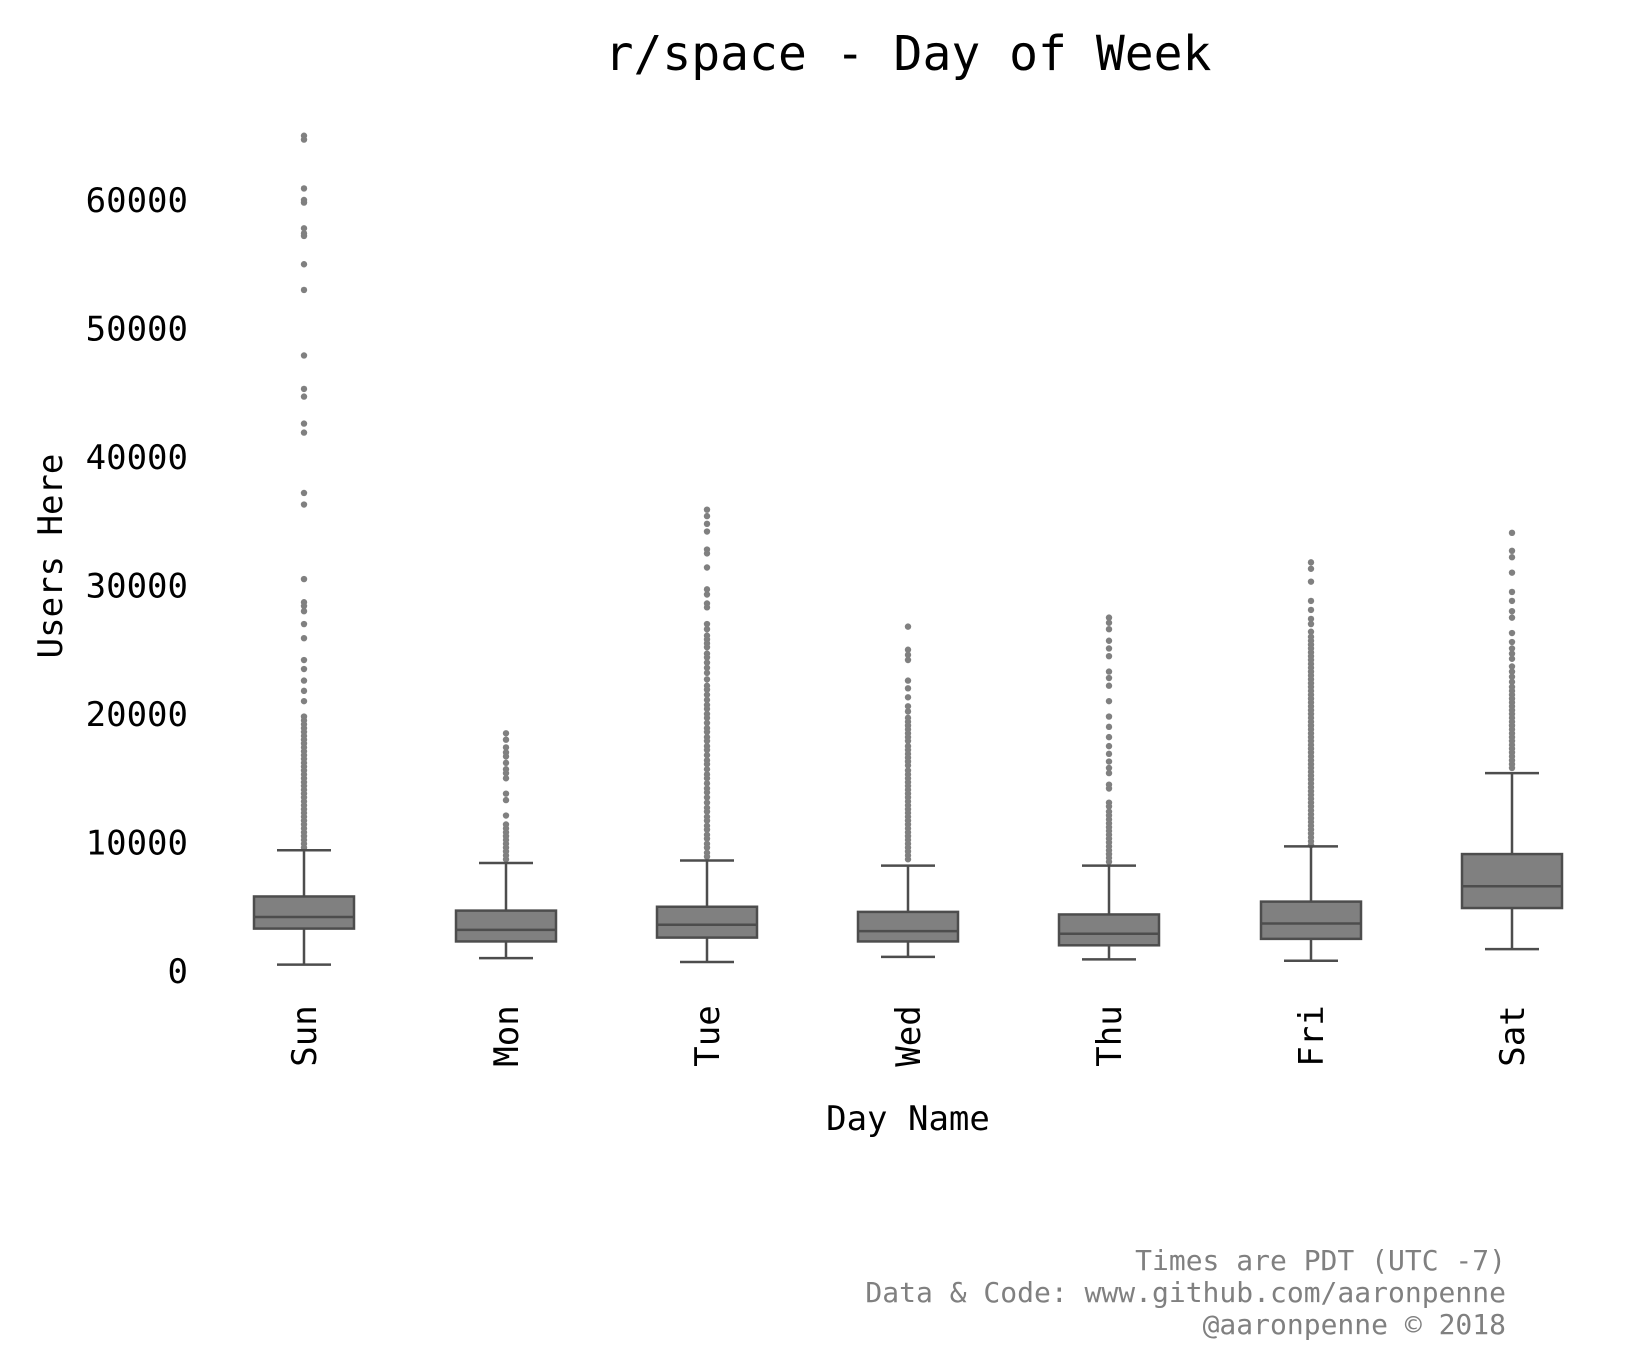  Describe the element at coordinates (908, 1119) in the screenshot. I see `x-axis-label: Day Name` at that location.